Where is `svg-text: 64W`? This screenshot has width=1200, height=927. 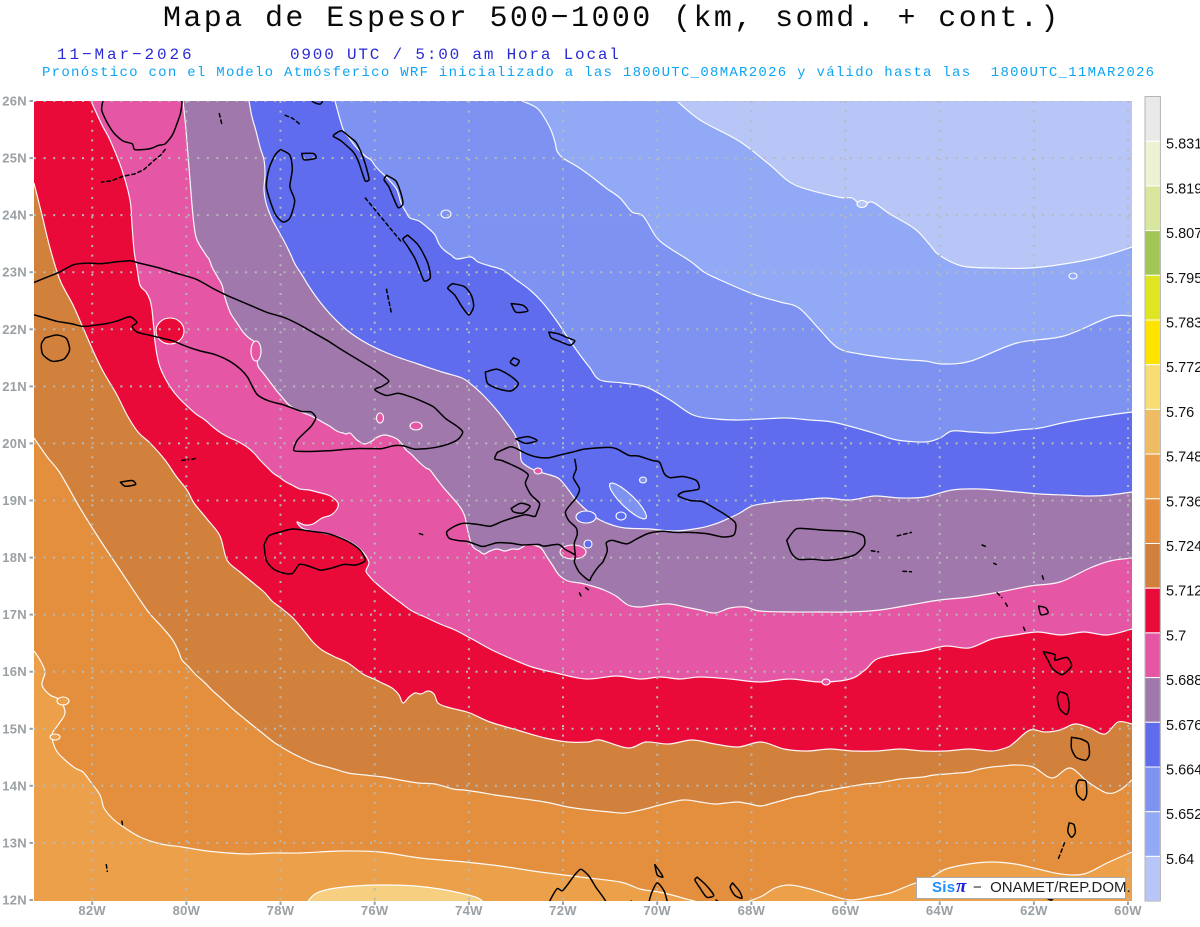 svg-text: 64W is located at coordinates (940, 910).